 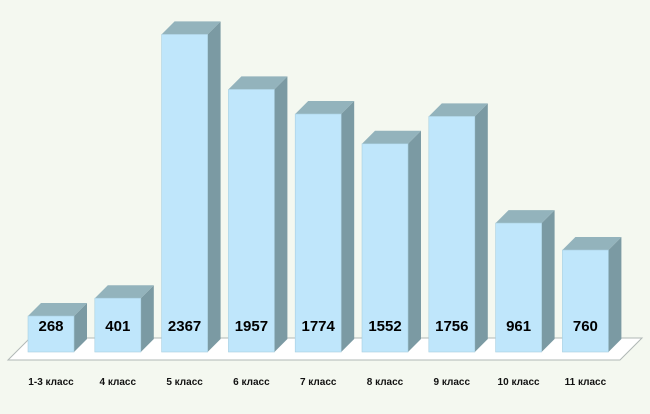 What do you see at coordinates (319, 326) in the screenshot?
I see `bar-value-label: 1774` at bounding box center [319, 326].